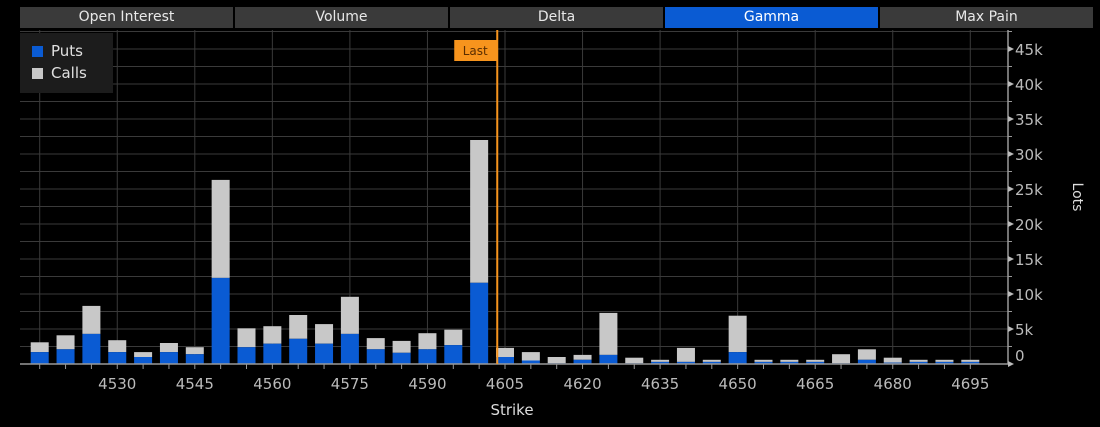 Image resolution: width=1100 pixels, height=427 pixels. I want to click on x-tick-label: 4635, so click(660, 384).